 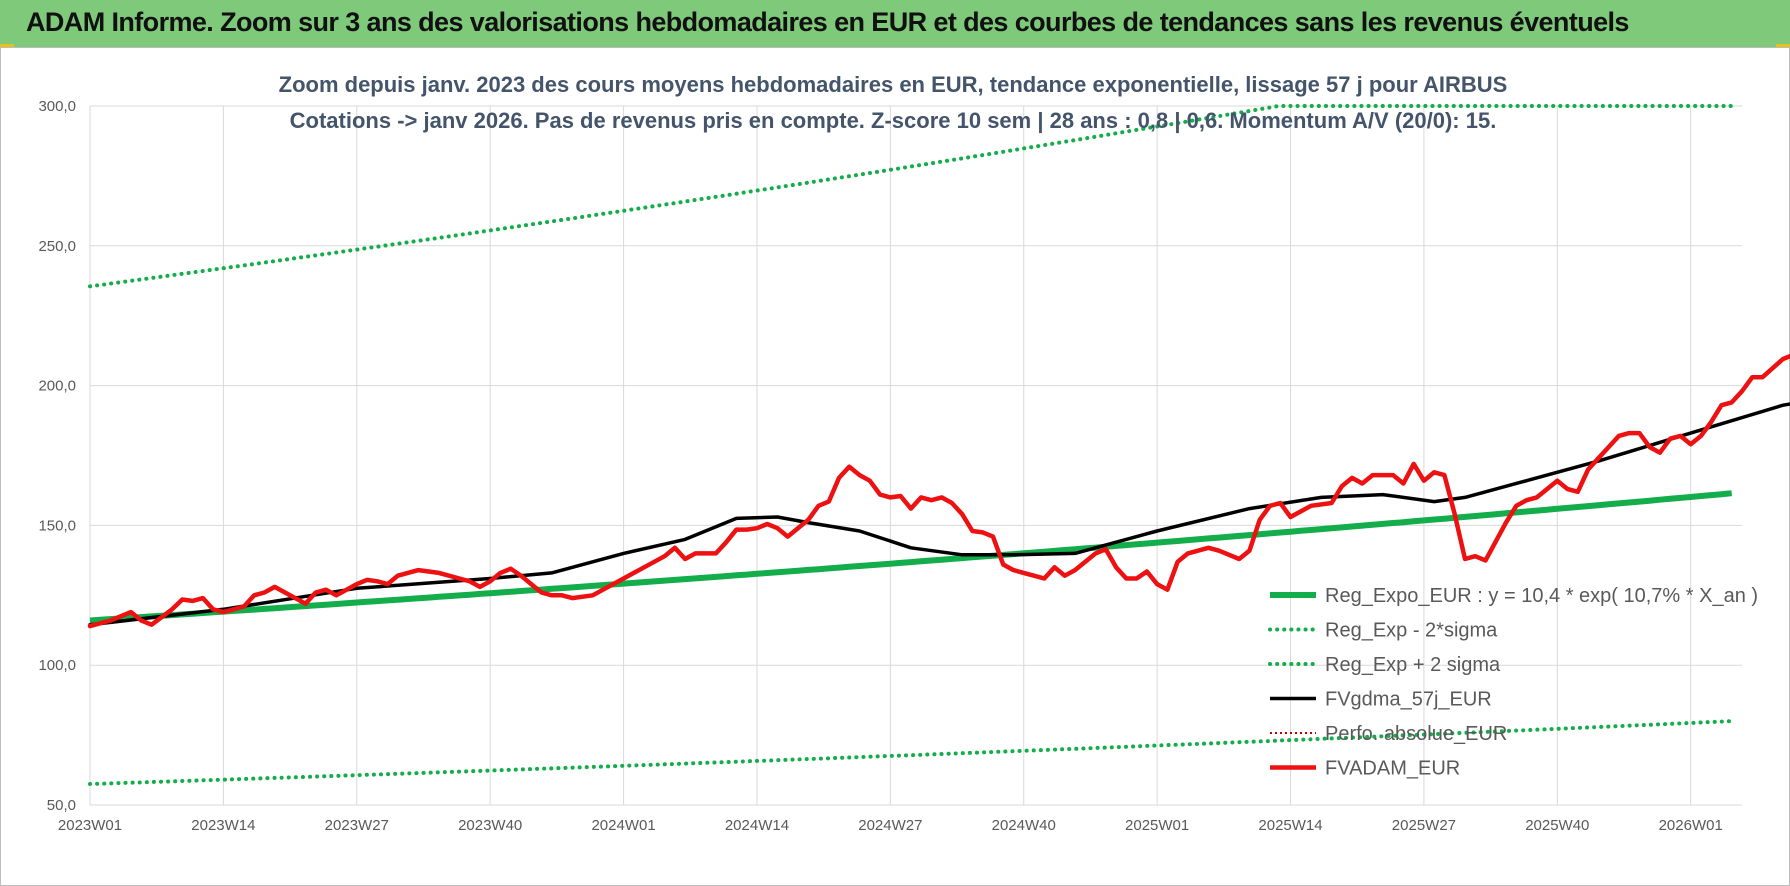 What do you see at coordinates (623, 825) in the screenshot?
I see `x-tick-label: 2024W01` at bounding box center [623, 825].